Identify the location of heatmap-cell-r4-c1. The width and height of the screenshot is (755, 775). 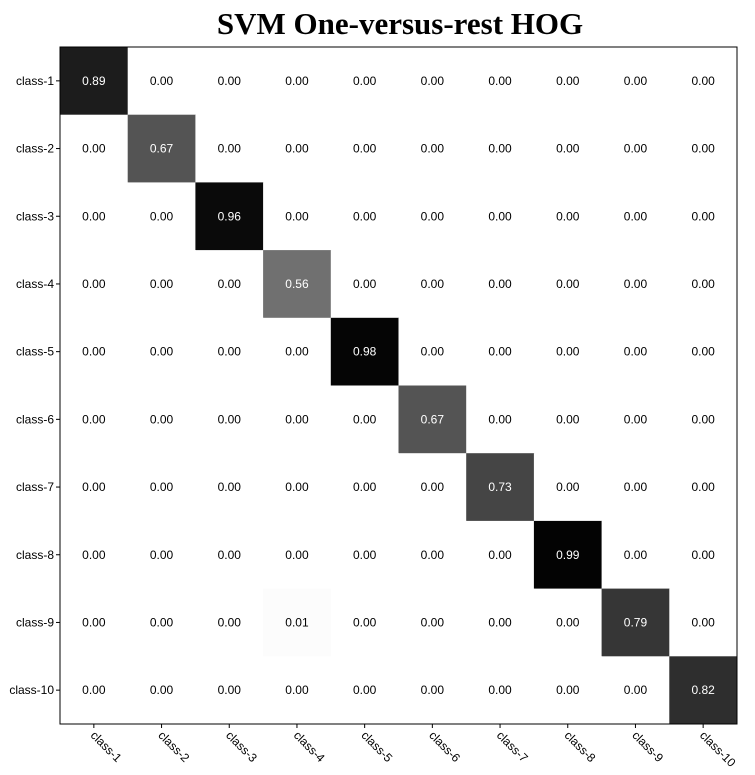
(94, 284).